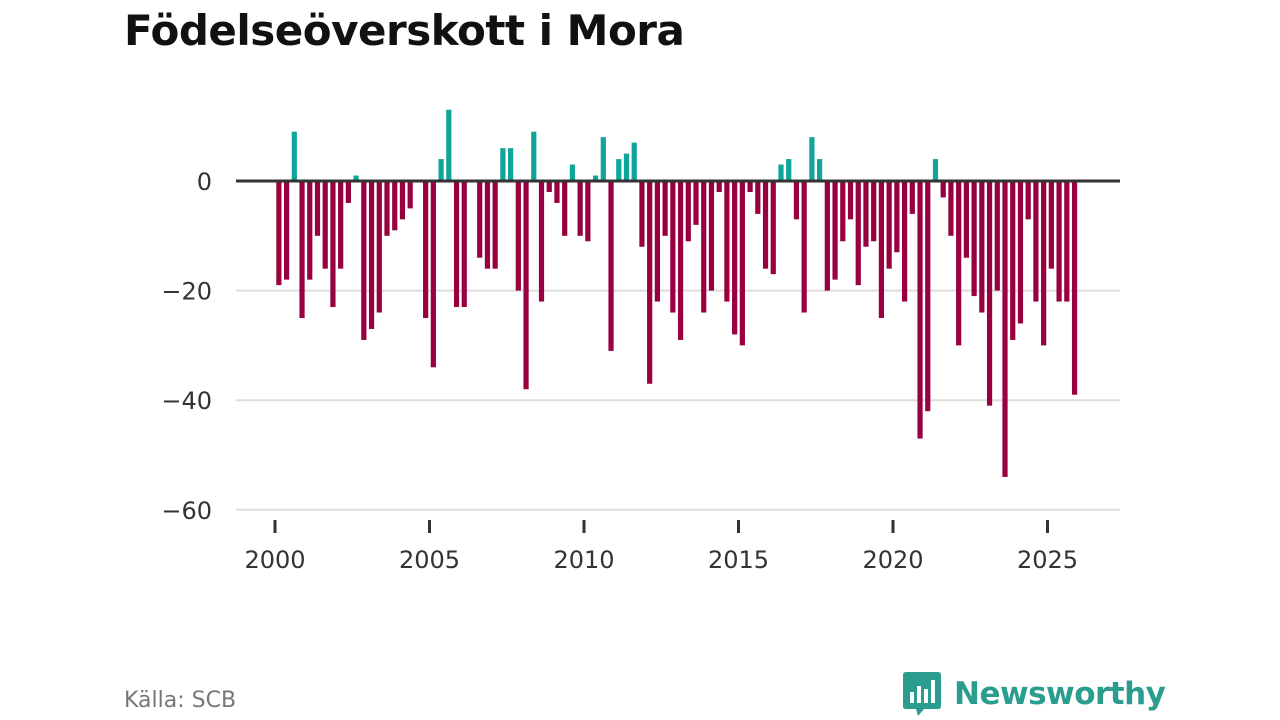 This screenshot has height=720, width=1280. I want to click on bar-2024-q4, so click(1044, 263).